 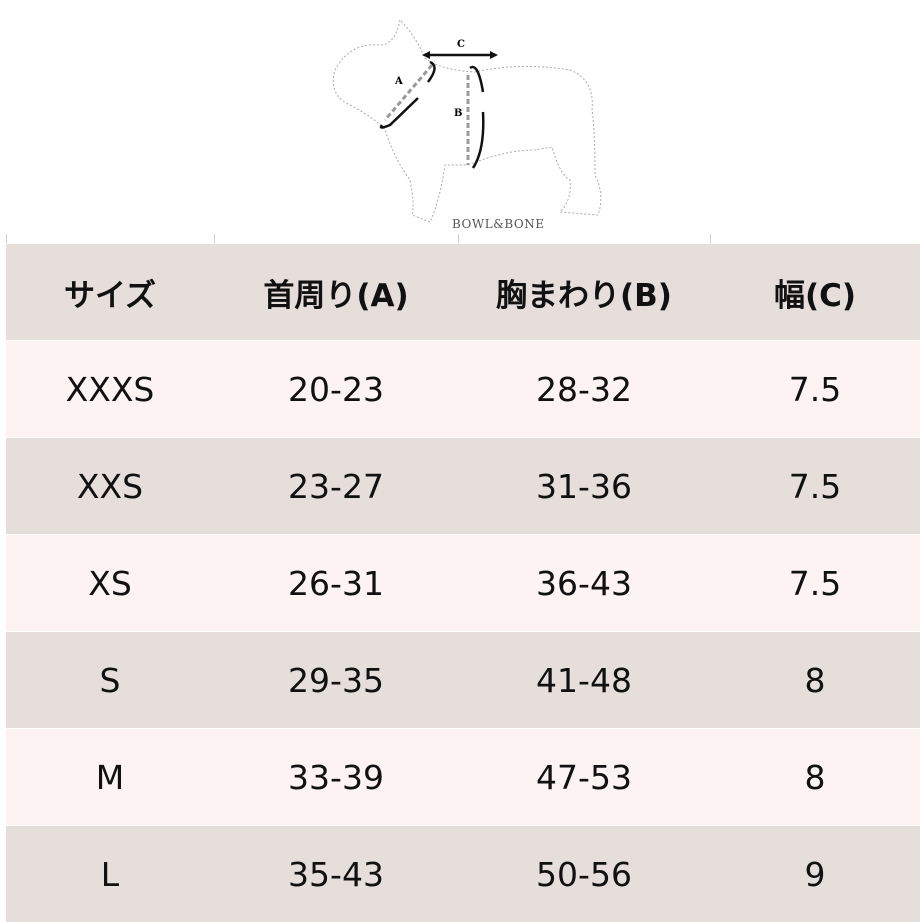 I want to click on cell-size: XXXS, so click(x=110, y=389).